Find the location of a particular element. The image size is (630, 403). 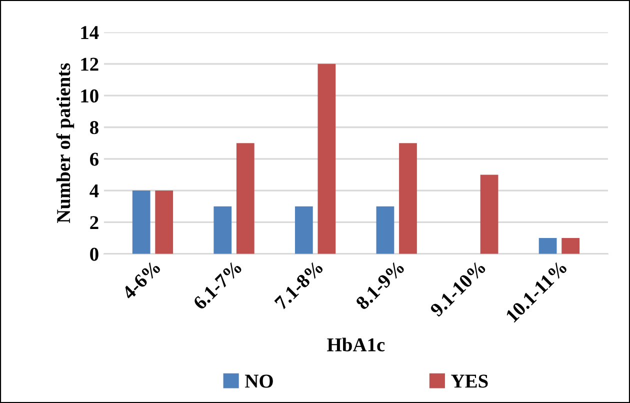

y-axis-title: Number of patients is located at coordinates (65, 143).